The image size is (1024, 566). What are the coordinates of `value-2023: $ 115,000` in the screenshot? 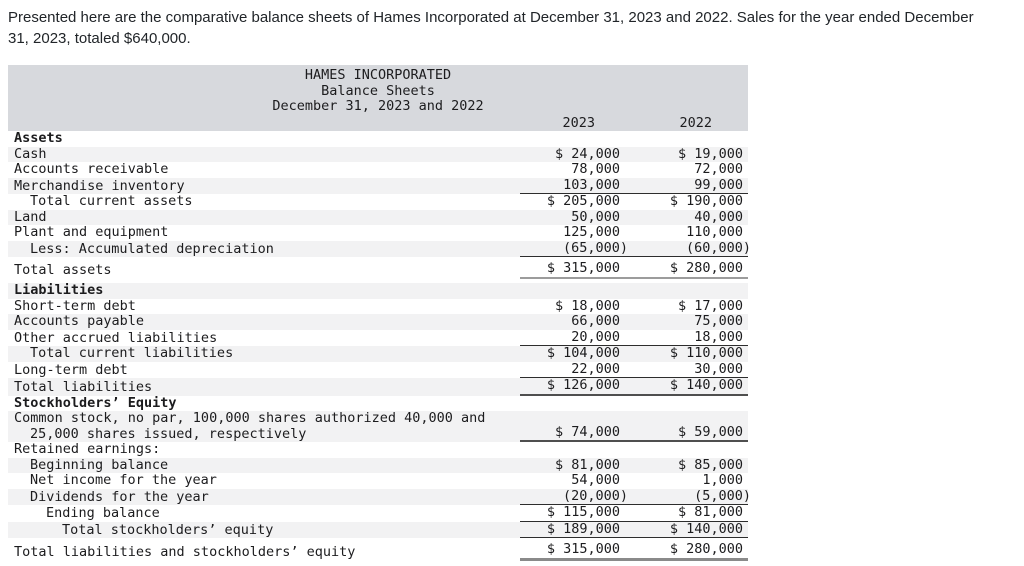 It's located at (583, 512).